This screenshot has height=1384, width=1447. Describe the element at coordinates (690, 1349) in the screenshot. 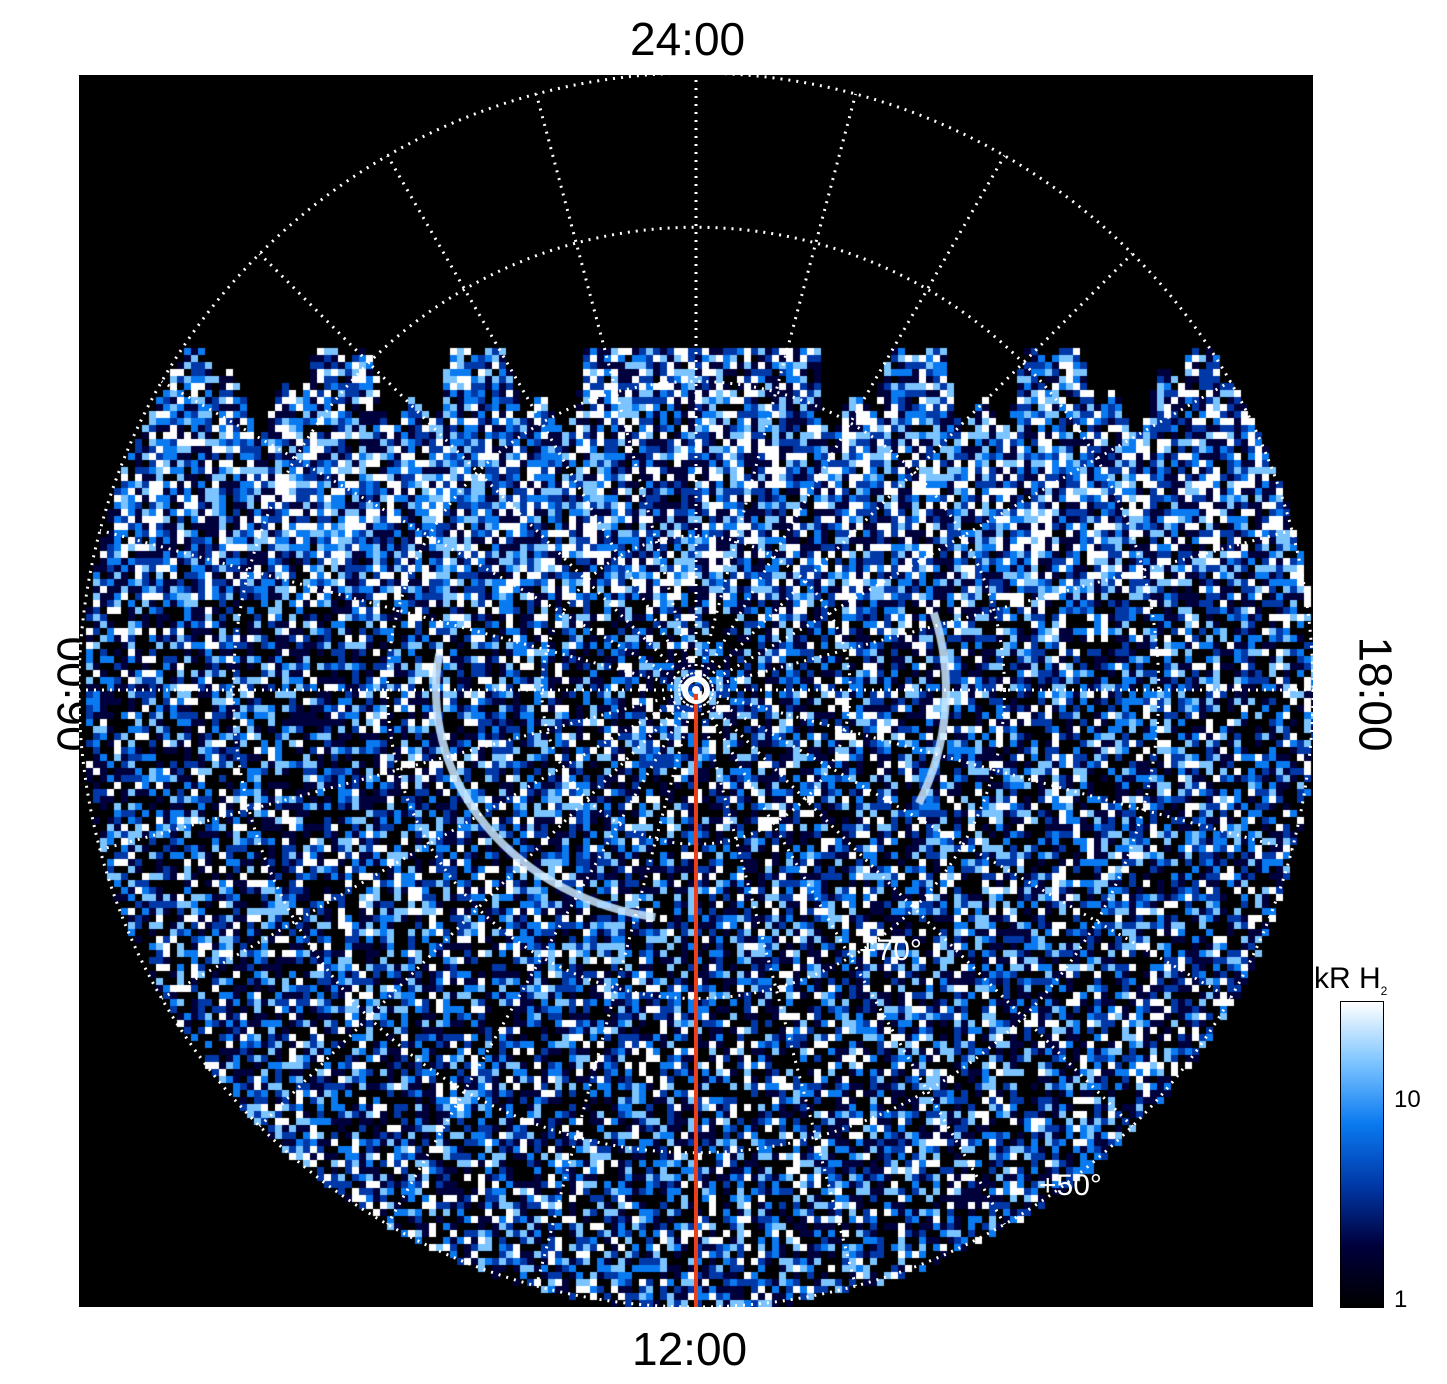

I see `local-time-label-noon: 12:00` at that location.